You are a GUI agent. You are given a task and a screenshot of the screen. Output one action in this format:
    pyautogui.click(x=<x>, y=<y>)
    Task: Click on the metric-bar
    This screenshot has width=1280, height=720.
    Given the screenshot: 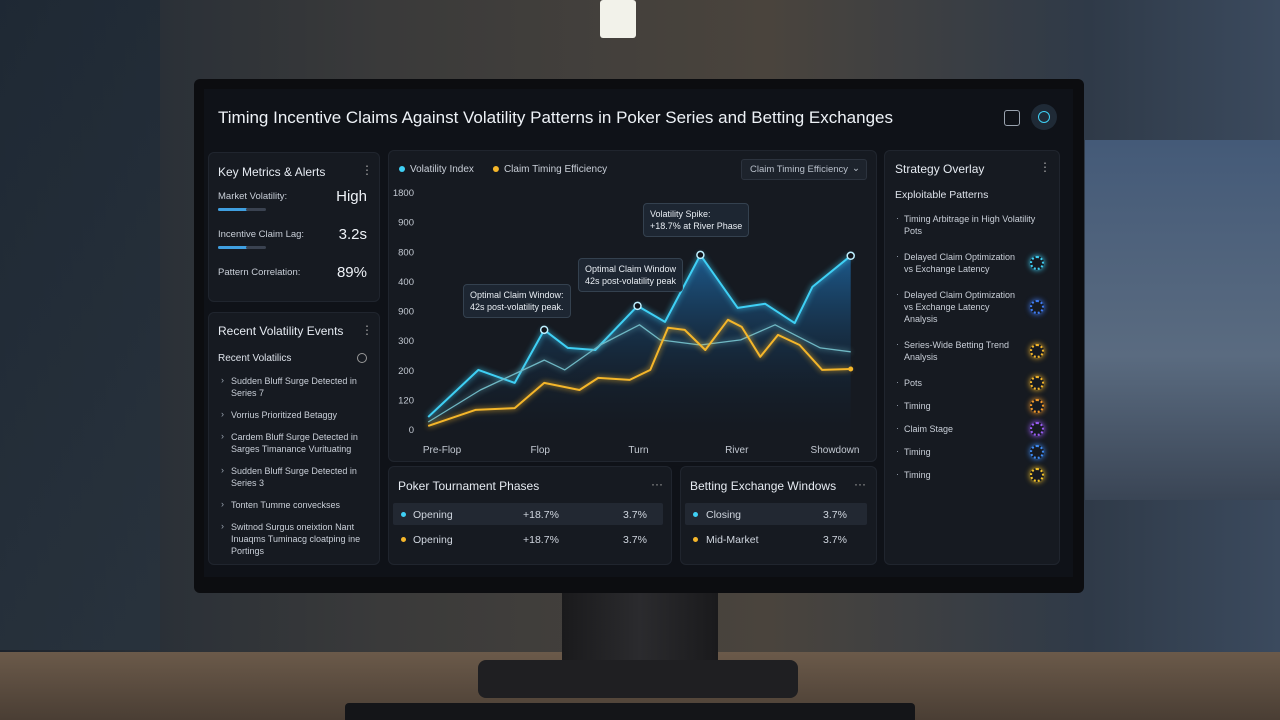 What is the action you would take?
    pyautogui.click(x=242, y=247)
    